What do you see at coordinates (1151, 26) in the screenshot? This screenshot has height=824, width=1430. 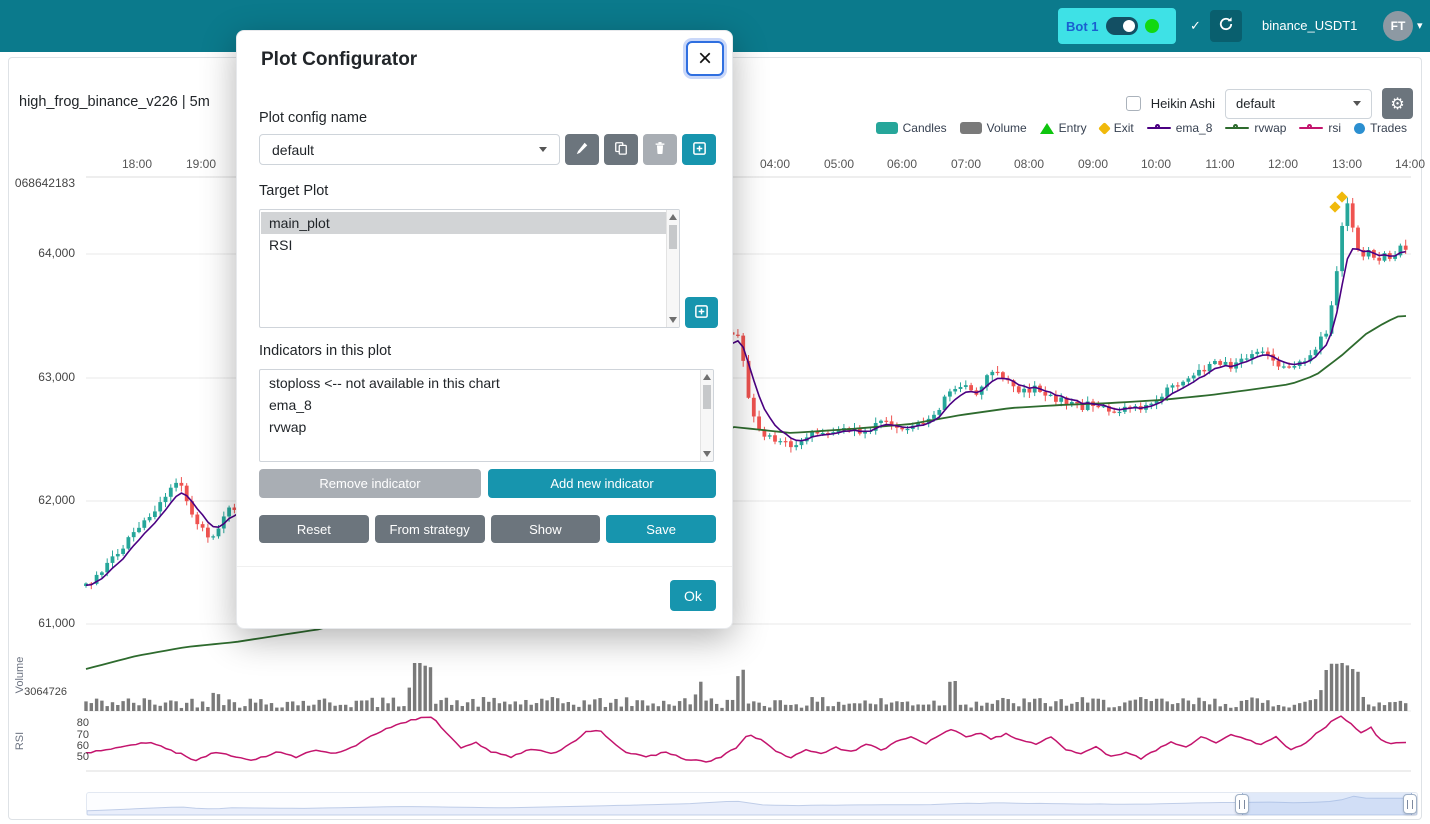 I see `bot-online-indicator` at bounding box center [1151, 26].